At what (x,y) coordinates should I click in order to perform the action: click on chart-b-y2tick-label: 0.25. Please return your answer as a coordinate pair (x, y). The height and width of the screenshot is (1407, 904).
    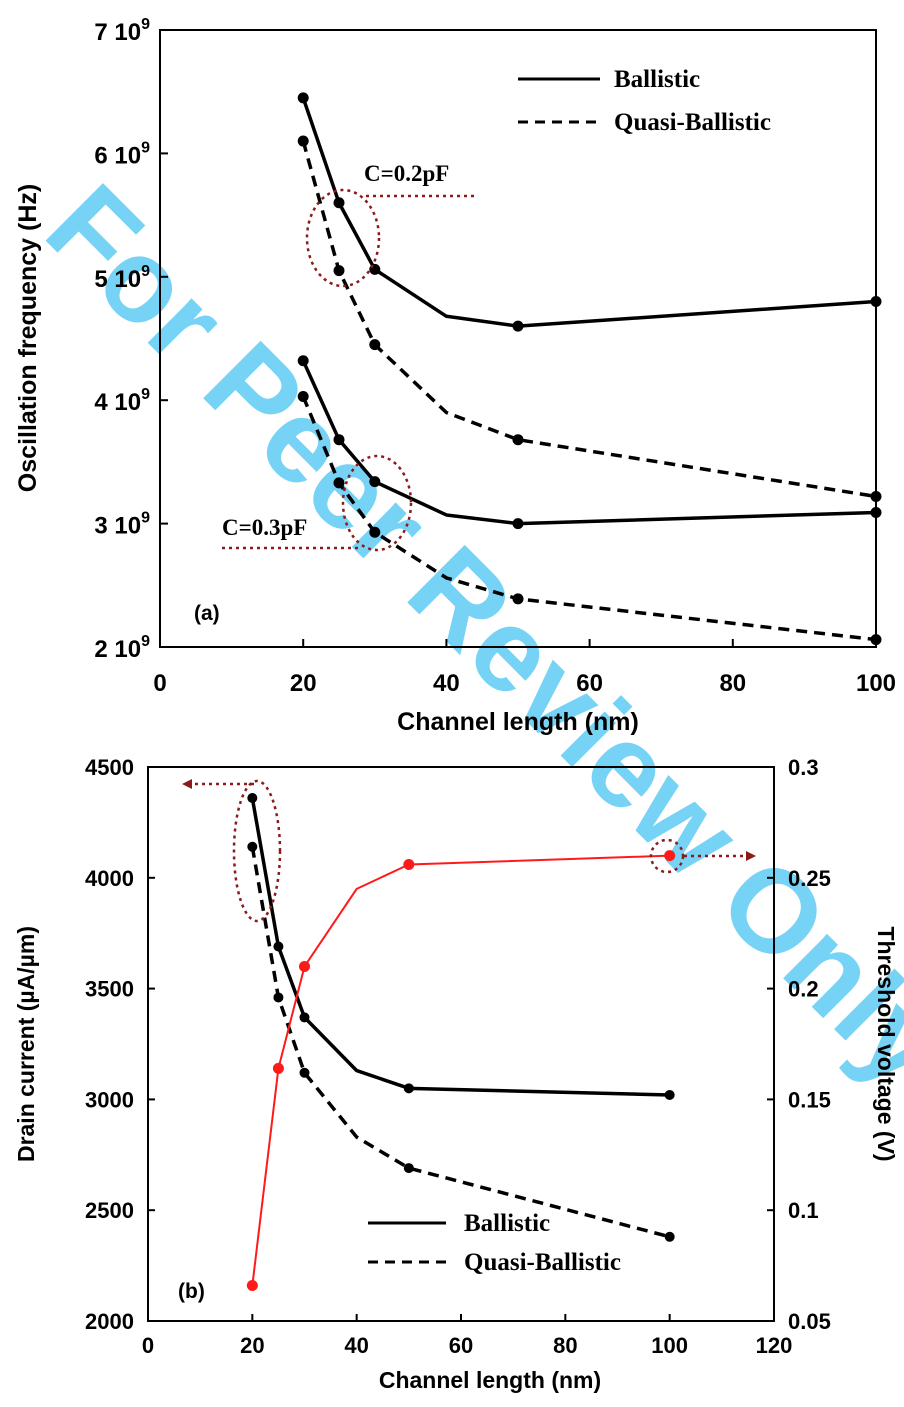
    Looking at the image, I should click on (809, 878).